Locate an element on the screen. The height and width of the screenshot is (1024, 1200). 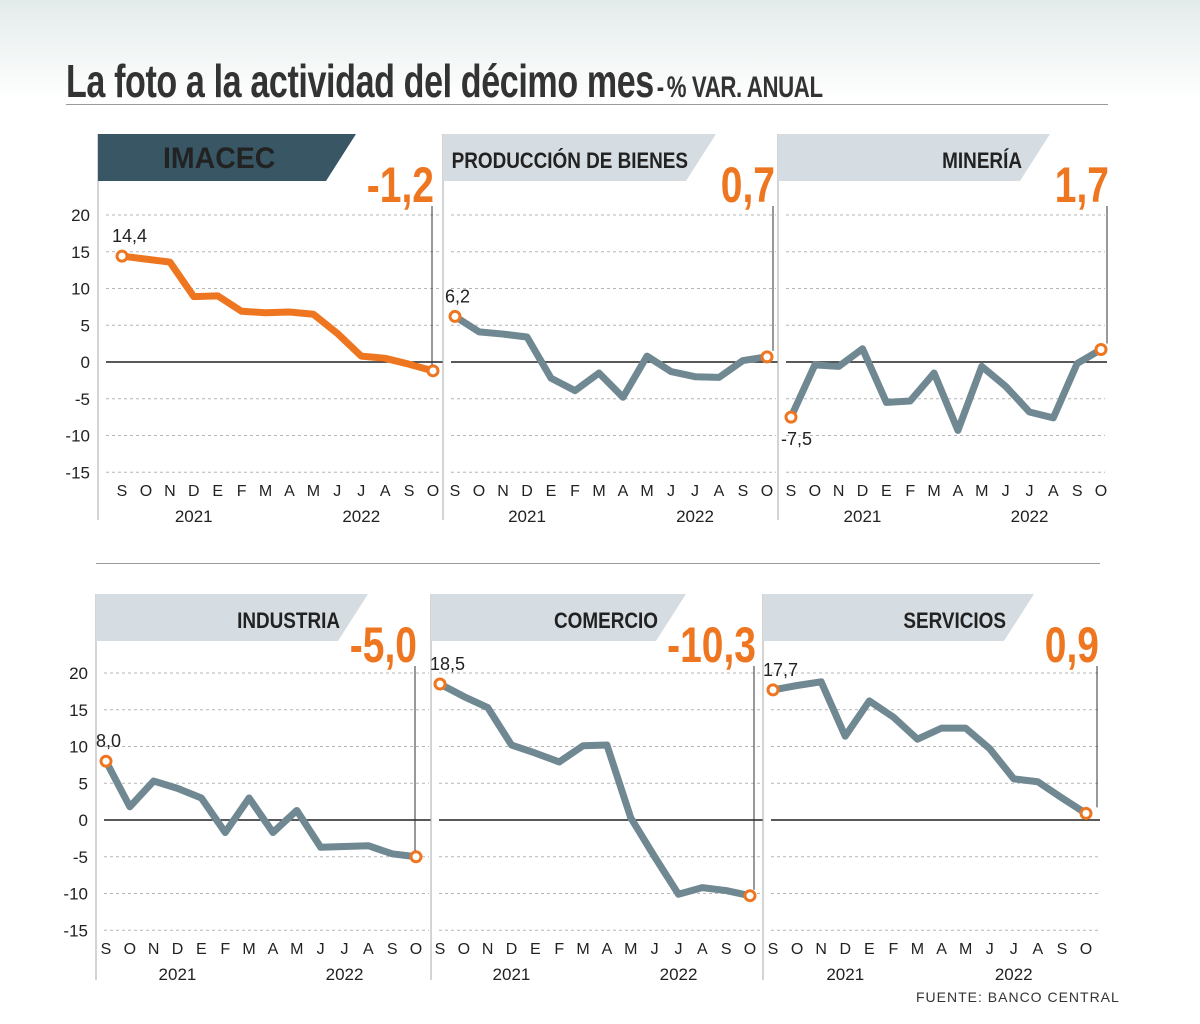
data-point-minería is located at coordinates (1101, 350).